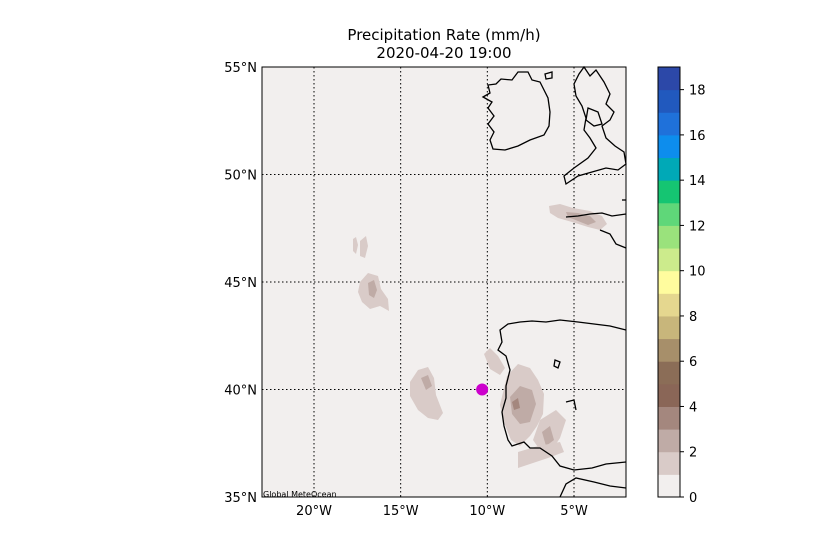 The height and width of the screenshot is (560, 840). Describe the element at coordinates (444, 35) in the screenshot. I see `map-title-line1: Precipitation Rate (mm/h)` at that location.